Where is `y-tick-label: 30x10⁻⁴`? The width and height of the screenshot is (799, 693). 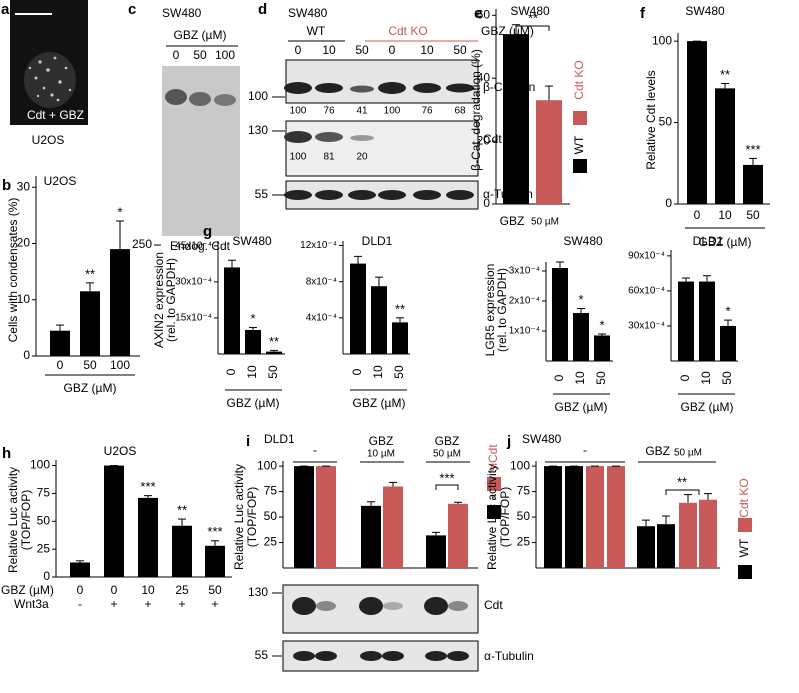 y-tick-label: 30x10⁻⁴ is located at coordinates (193, 282).